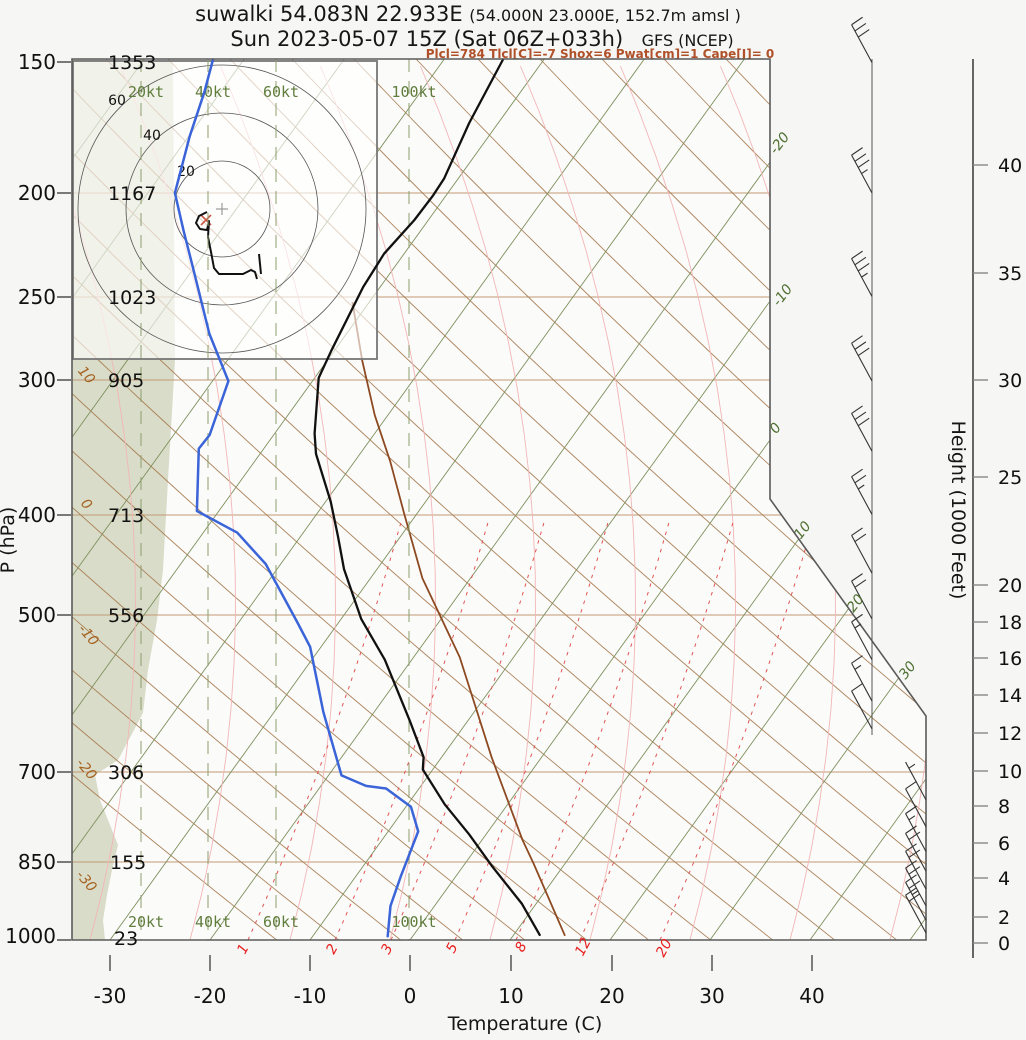 The height and width of the screenshot is (1040, 1026). What do you see at coordinates (1004, 918) in the screenshot?
I see `height-tick-label: 2` at bounding box center [1004, 918].